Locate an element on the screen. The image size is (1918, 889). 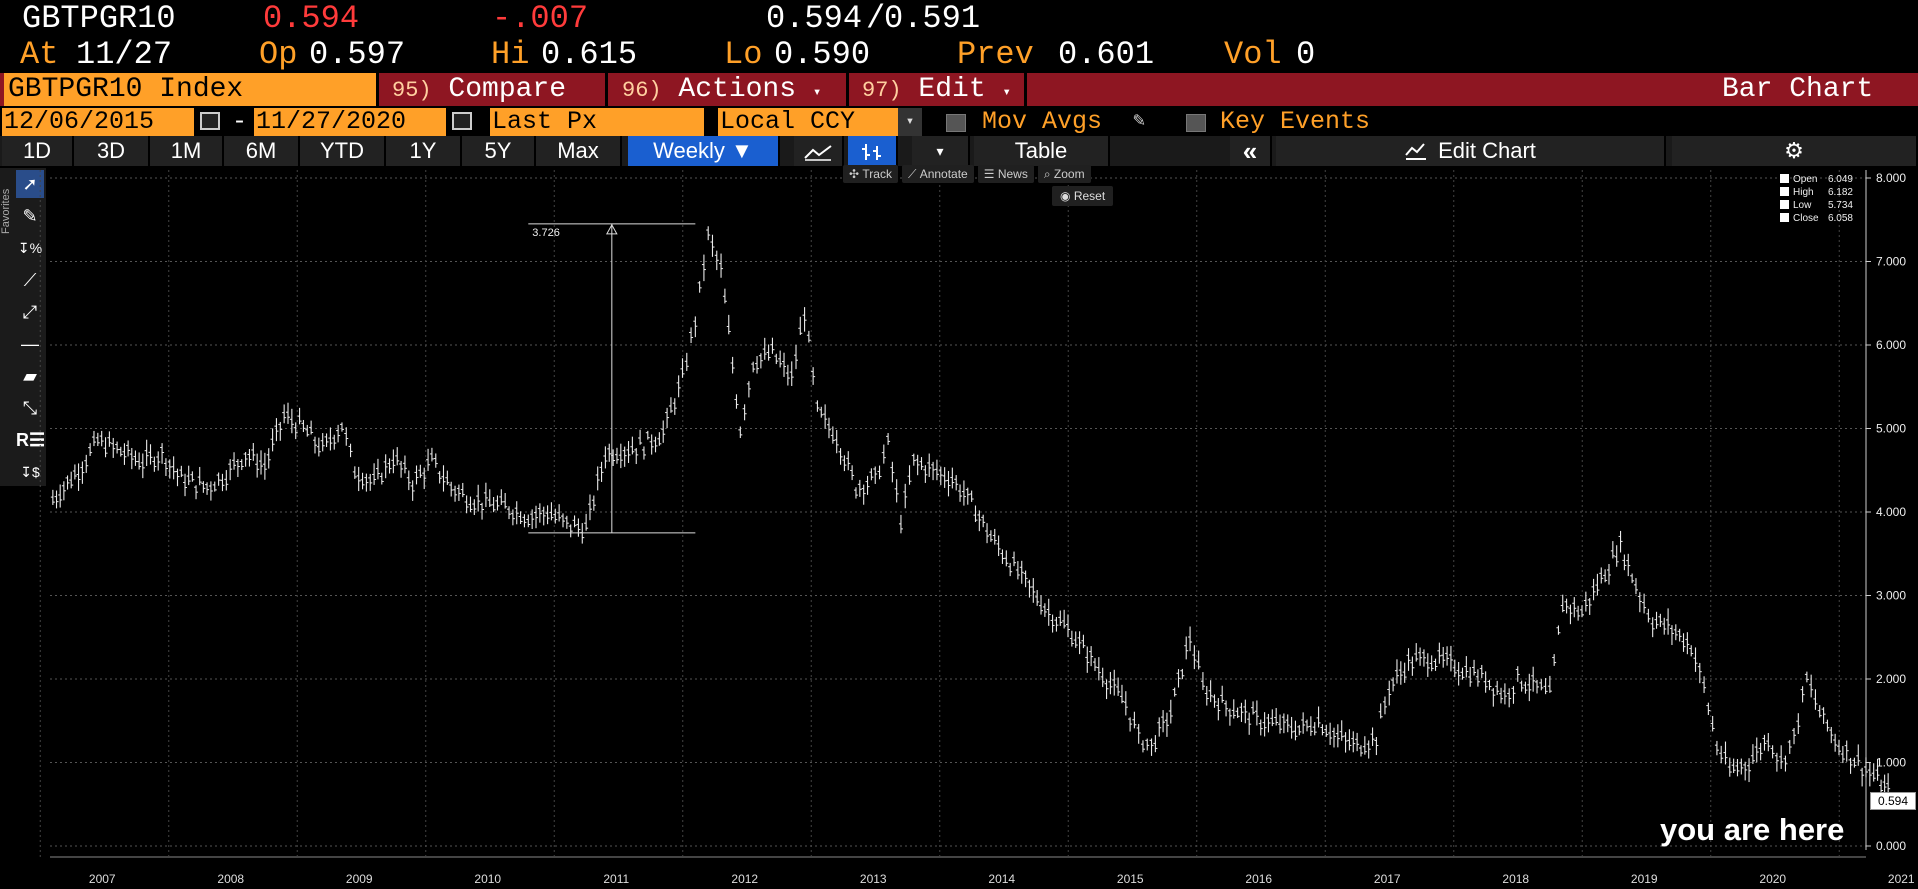
you-are-here-annotation: you are here is located at coordinates (1752, 829).